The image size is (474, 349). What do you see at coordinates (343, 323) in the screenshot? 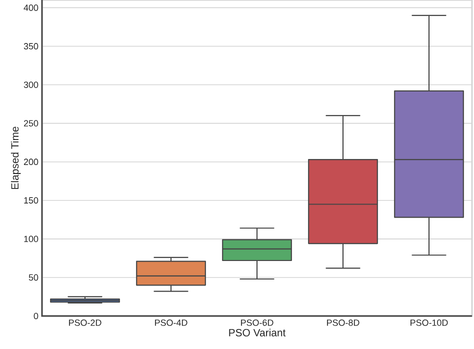
I see `x-tick-label: PSO-8D` at bounding box center [343, 323].